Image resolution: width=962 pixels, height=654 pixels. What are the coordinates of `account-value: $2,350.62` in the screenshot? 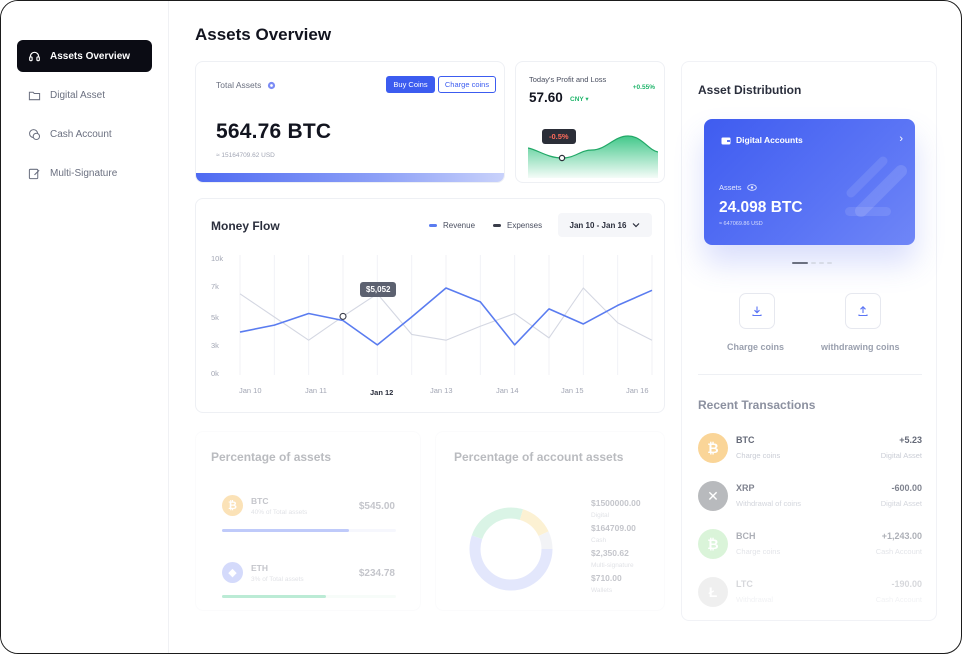 It's located at (610, 553).